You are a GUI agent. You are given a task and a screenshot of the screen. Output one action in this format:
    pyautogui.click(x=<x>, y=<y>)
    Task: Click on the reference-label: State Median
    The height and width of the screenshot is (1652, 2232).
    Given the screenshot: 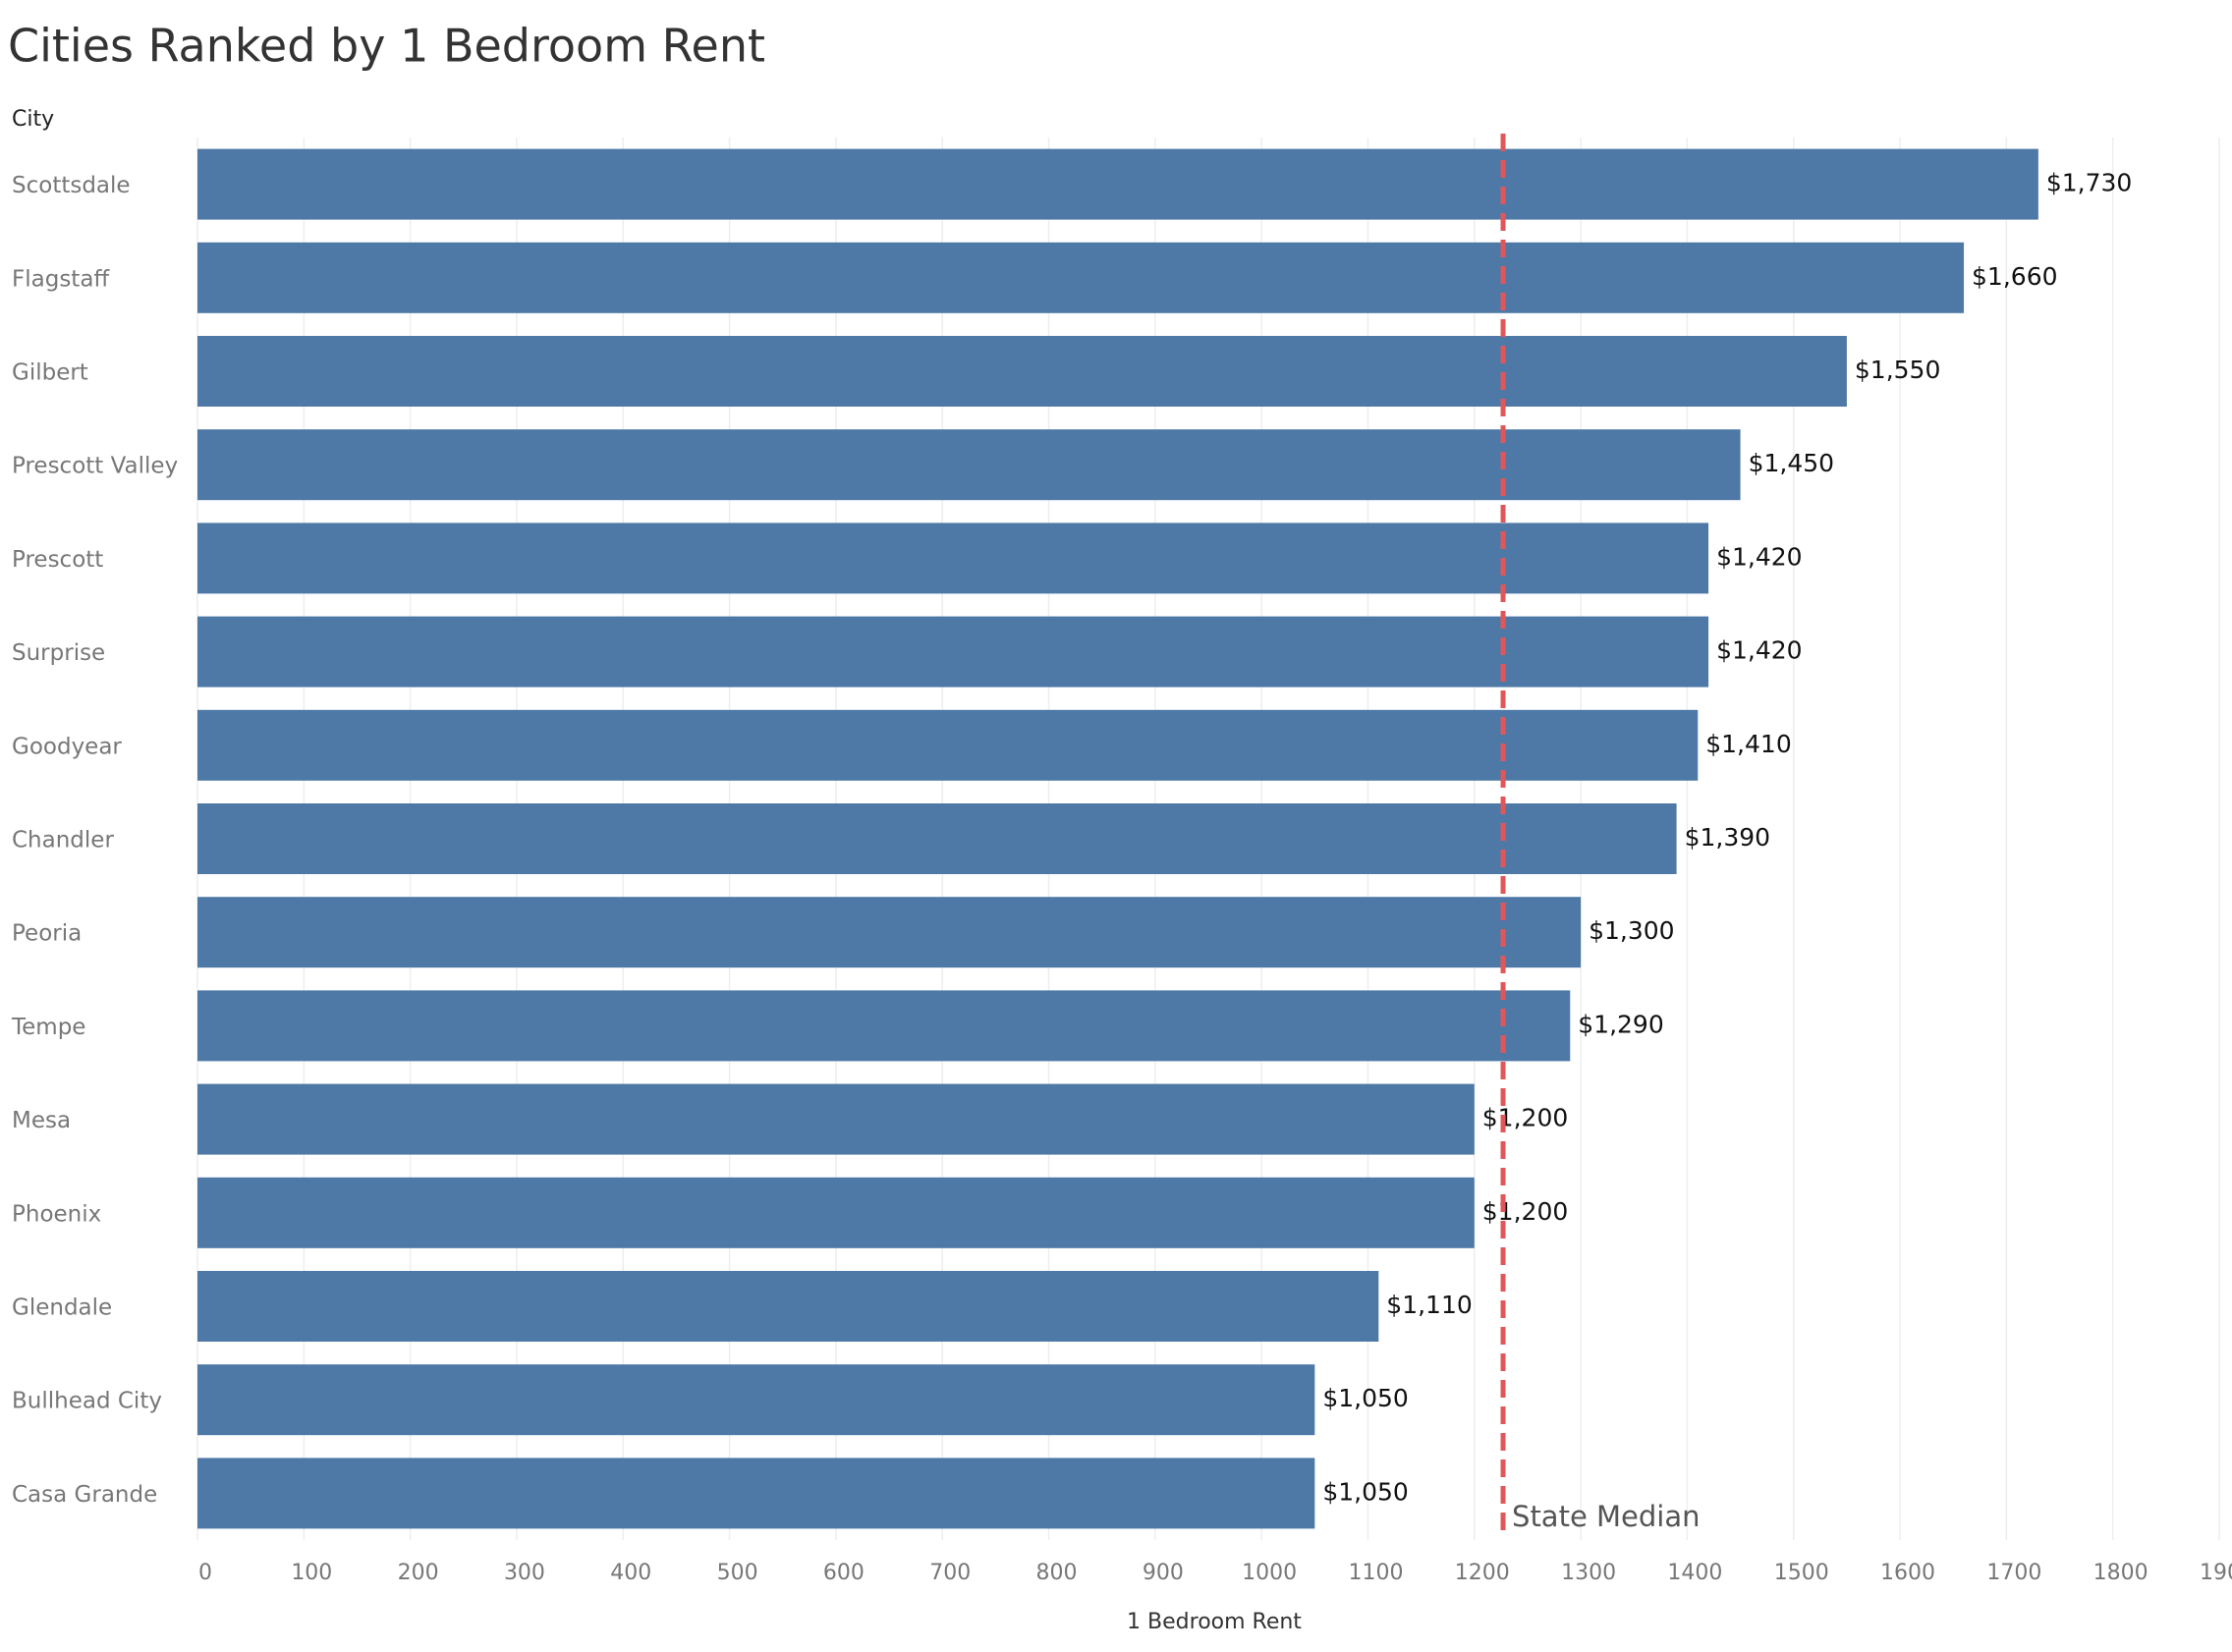 What is the action you would take?
    pyautogui.click(x=1606, y=1516)
    